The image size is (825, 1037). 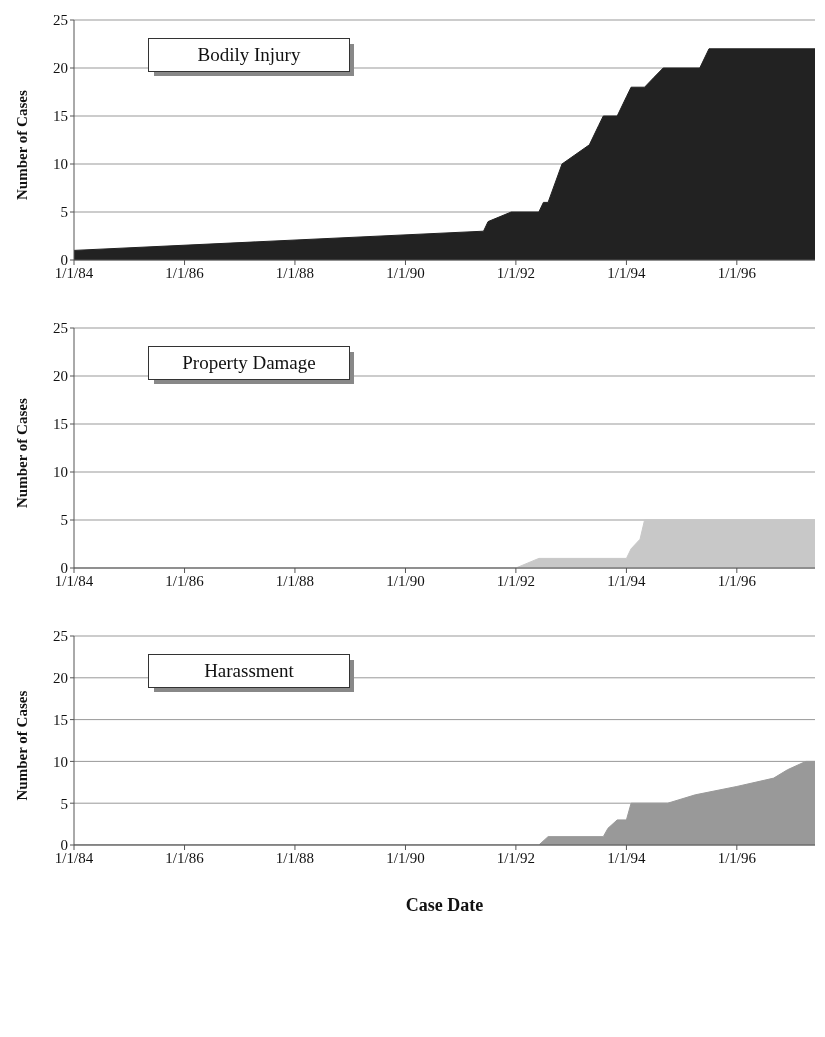 I want to click on text: Bodily Injury, so click(x=249, y=55).